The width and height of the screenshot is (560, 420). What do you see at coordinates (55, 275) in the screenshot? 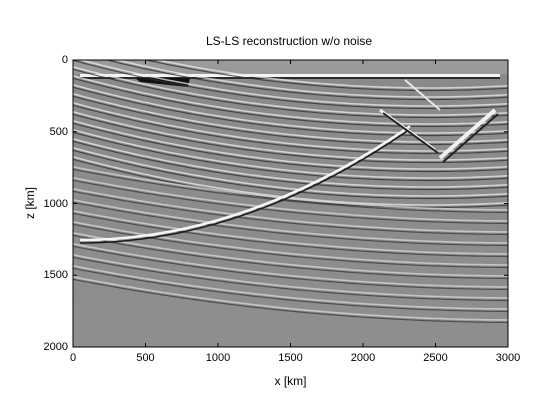
I see `y-tick-label: 1500` at bounding box center [55, 275].